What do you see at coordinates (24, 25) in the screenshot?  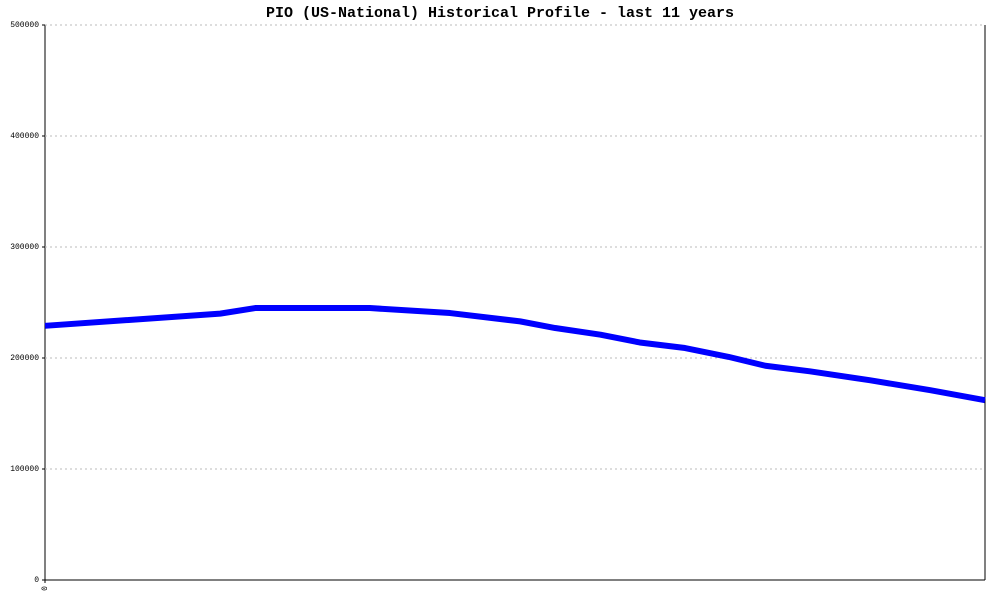 I see `y-tick-label: 500000` at bounding box center [24, 25].